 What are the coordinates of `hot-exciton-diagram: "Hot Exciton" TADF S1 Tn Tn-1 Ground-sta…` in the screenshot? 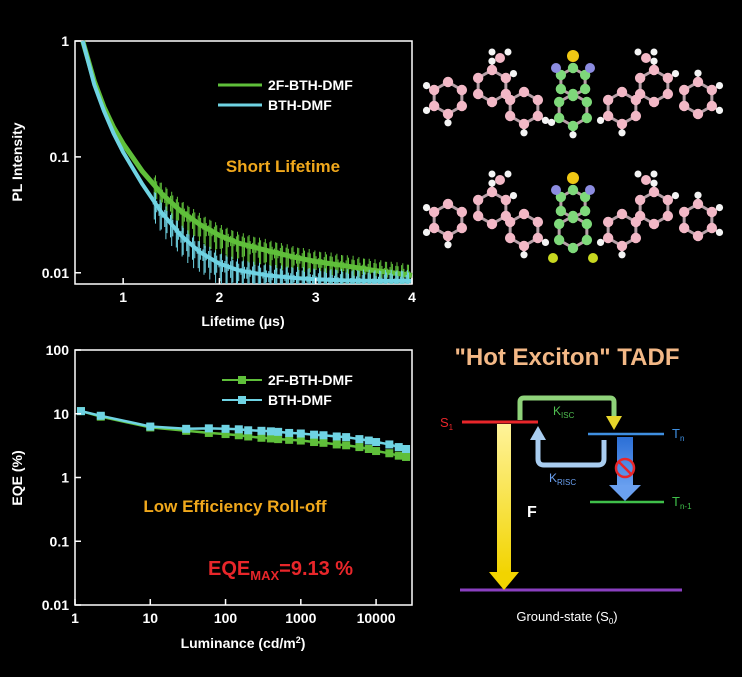 It's located at (566, 485).